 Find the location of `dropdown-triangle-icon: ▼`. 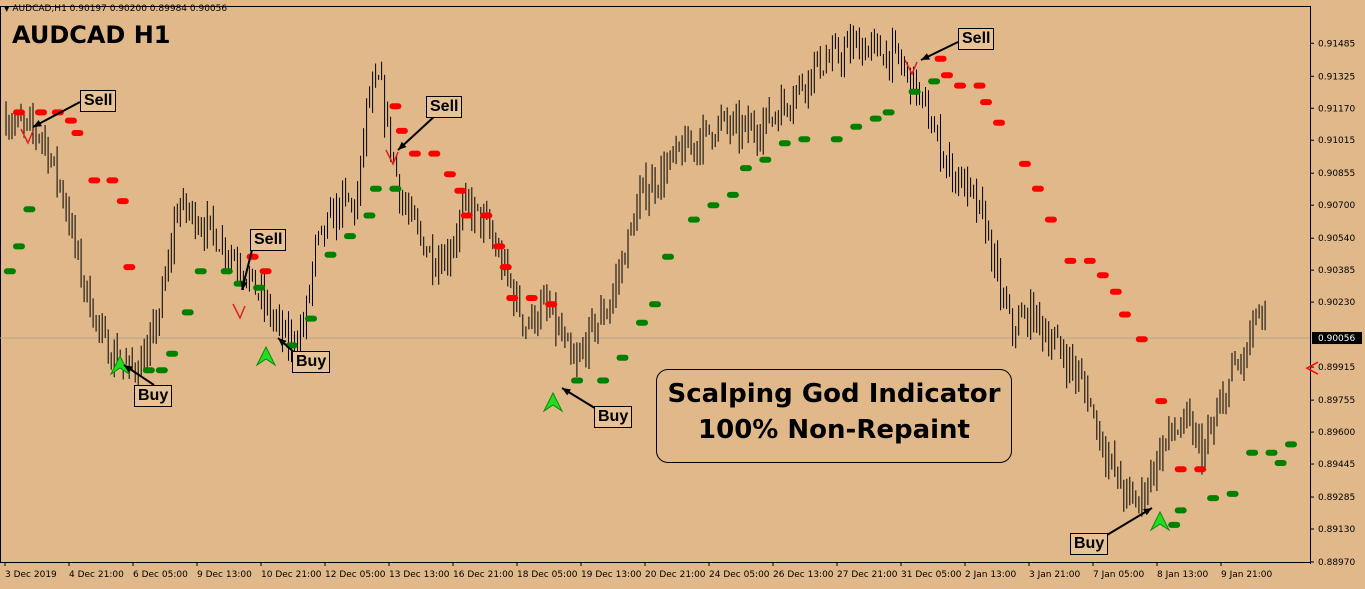

dropdown-triangle-icon: ▼ is located at coordinates (7, 9).